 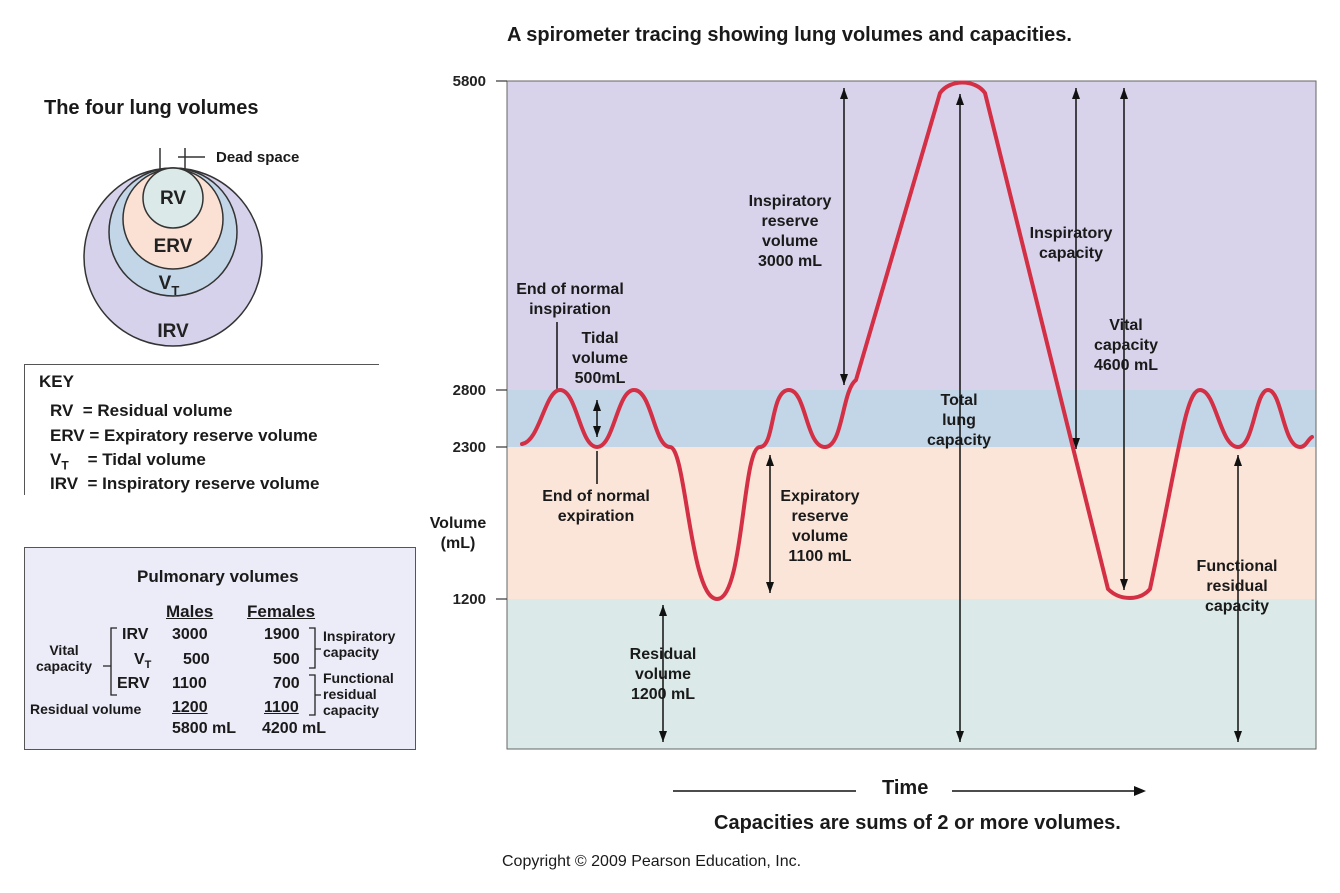 I want to click on copyright: Copyright © 2009 Pearson Education, Inc., so click(x=652, y=861).